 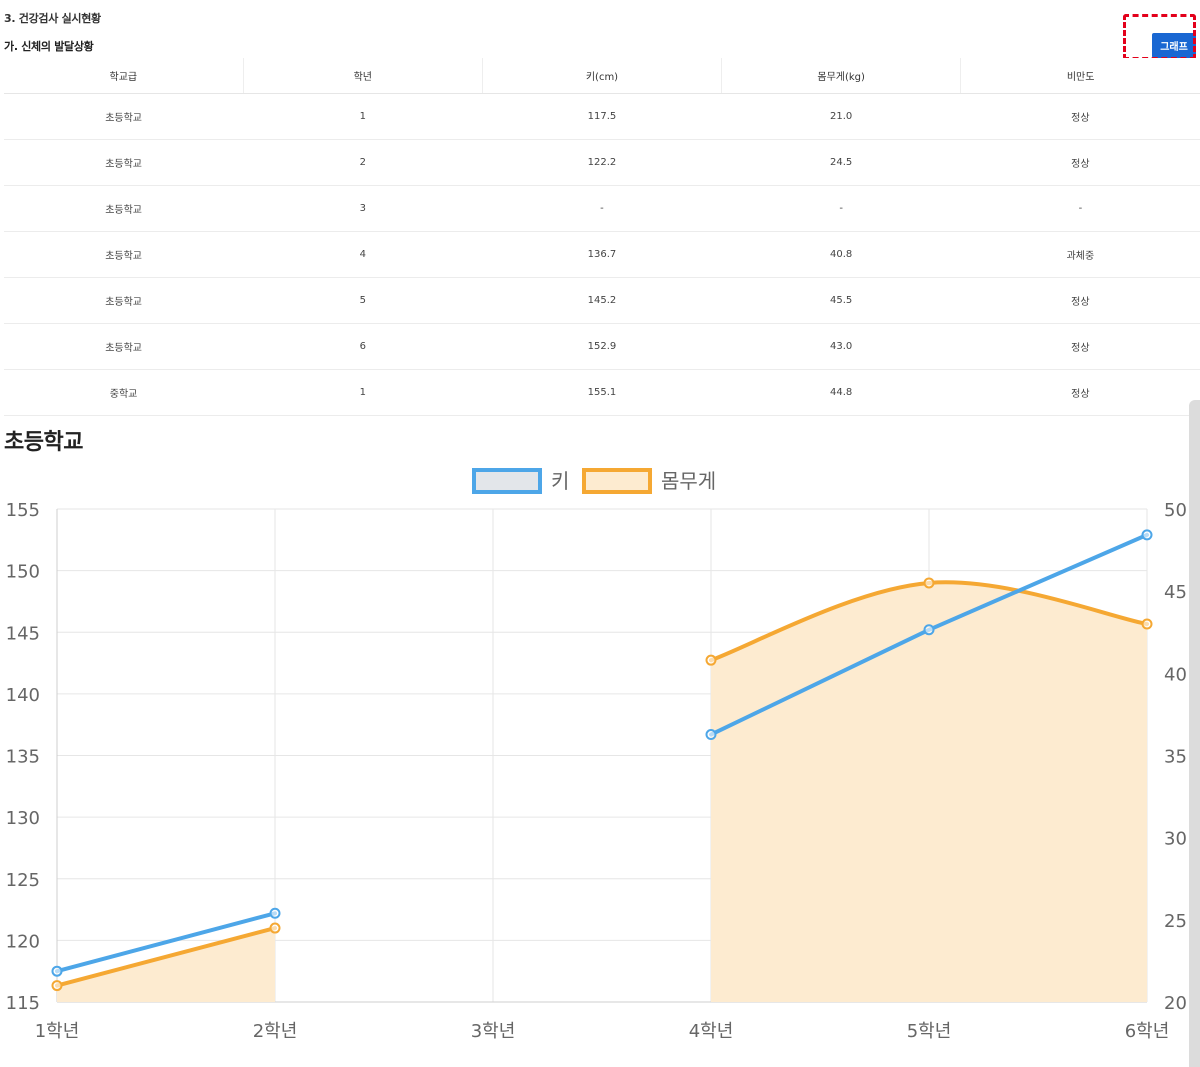 I want to click on legend-swatch-height, so click(x=507, y=481).